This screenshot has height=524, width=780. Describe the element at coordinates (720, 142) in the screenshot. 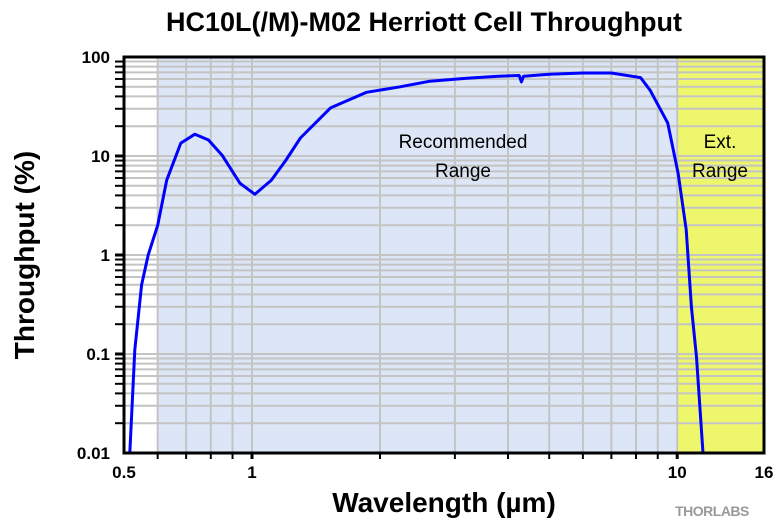

I see `region-label: Ext.` at that location.